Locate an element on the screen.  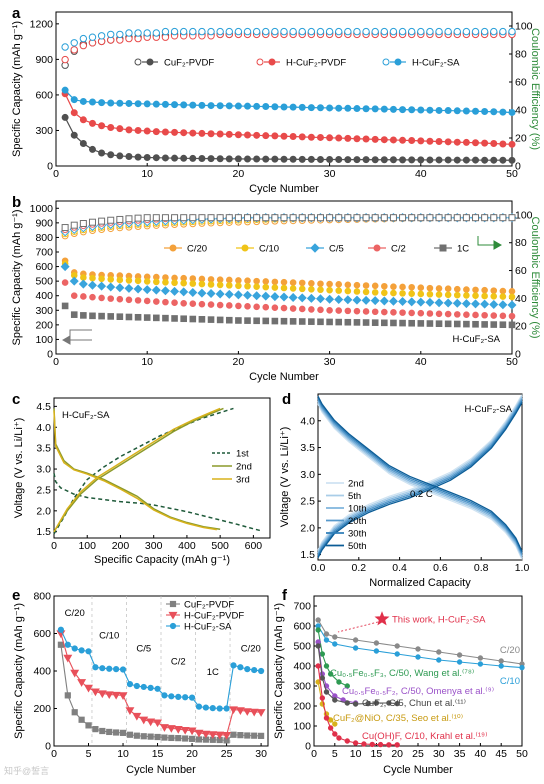
sample-label-b: H-CuF₂-SA is located at coordinates (477, 339).